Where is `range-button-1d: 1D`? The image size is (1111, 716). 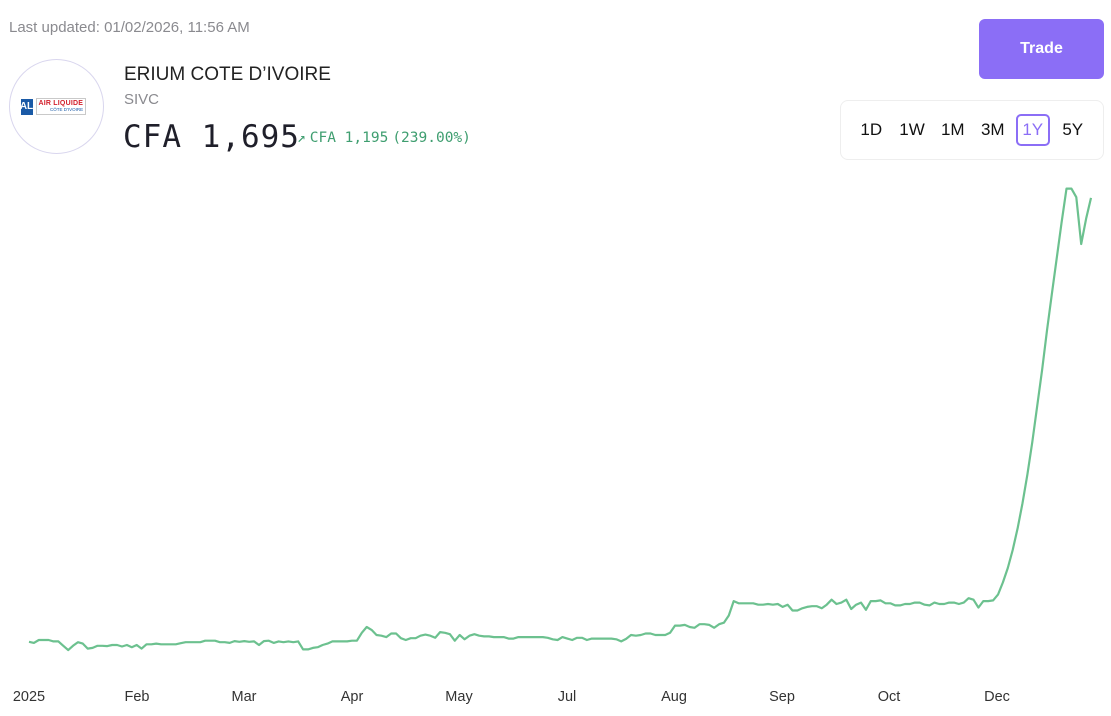
range-button-1d: 1D is located at coordinates (871, 130).